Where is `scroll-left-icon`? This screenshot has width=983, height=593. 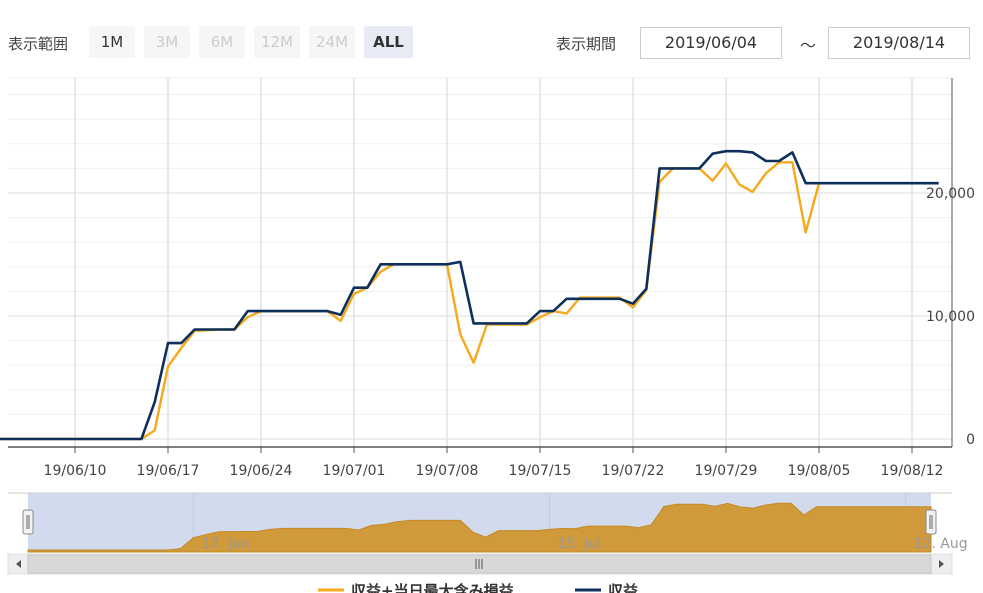
scroll-left-icon is located at coordinates (18, 564).